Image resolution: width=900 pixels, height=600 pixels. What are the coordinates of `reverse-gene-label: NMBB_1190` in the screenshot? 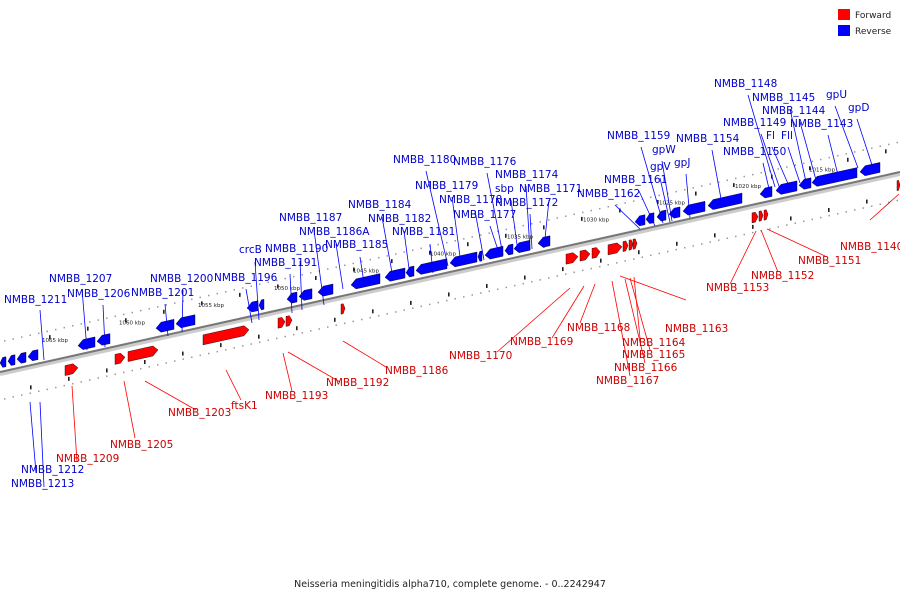 It's located at (296, 249).